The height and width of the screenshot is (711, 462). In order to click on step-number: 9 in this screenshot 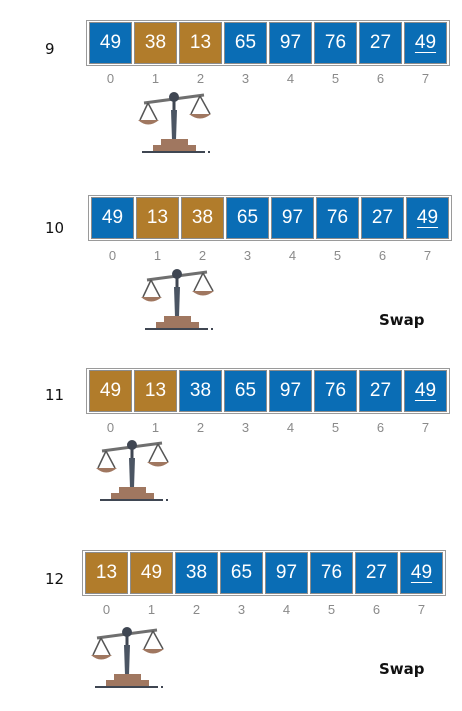, I will do `click(50, 49)`.